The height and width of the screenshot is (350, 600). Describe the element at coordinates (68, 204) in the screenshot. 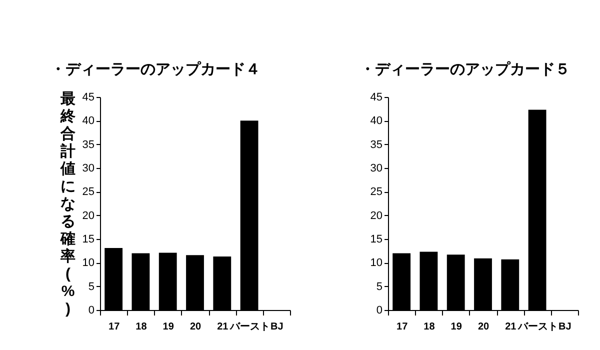

I see `text: 最終合計値になる確率(%)` at that location.